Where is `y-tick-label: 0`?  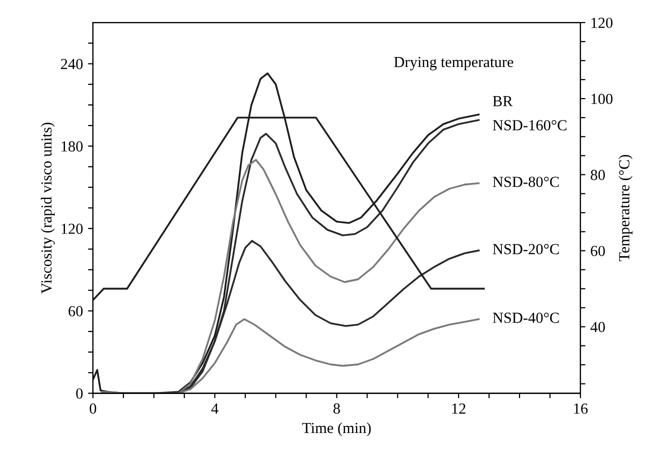 y-tick-label: 0 is located at coordinates (79, 393).